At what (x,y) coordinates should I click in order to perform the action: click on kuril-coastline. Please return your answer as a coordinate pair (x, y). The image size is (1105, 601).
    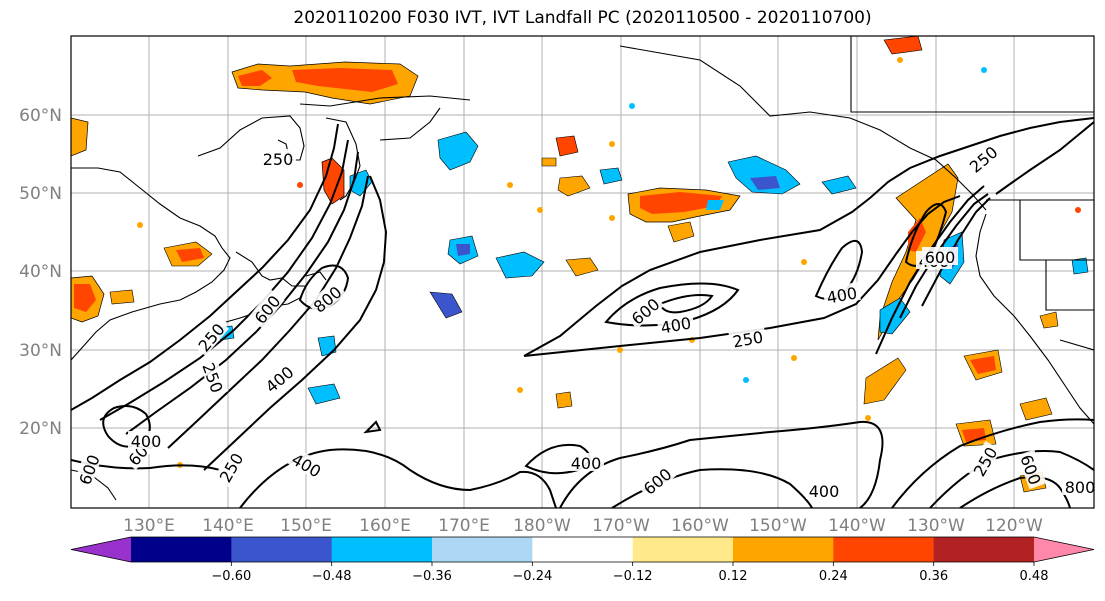
    Looking at the image, I should click on (316, 276).